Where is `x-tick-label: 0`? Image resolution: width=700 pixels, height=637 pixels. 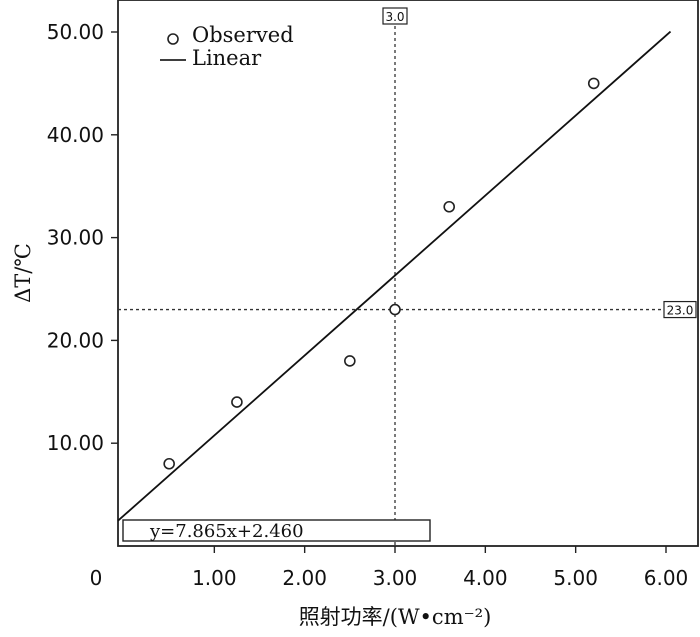 x-tick-label: 0 is located at coordinates (96, 578).